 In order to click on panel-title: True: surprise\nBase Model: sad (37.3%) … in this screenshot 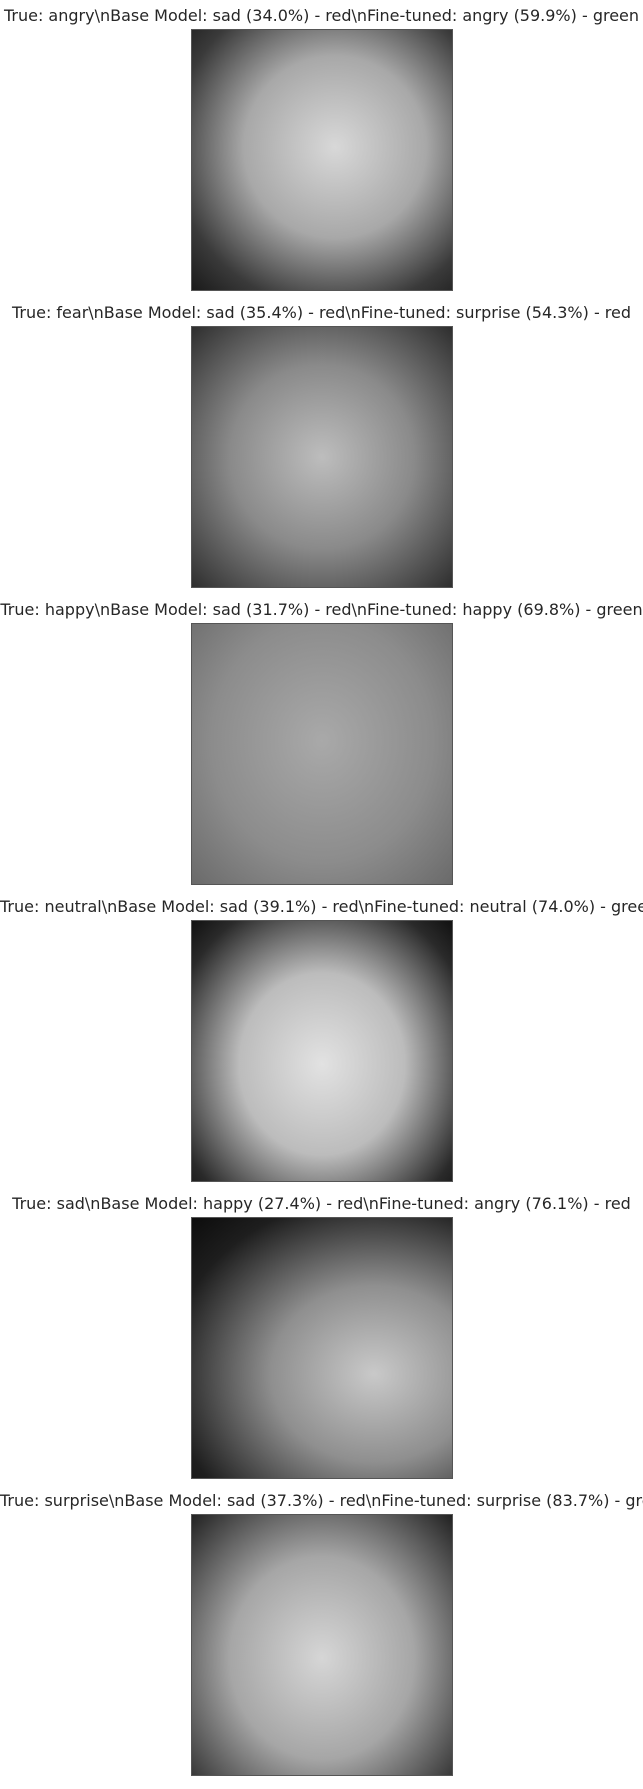, I will do `click(321, 1500)`.